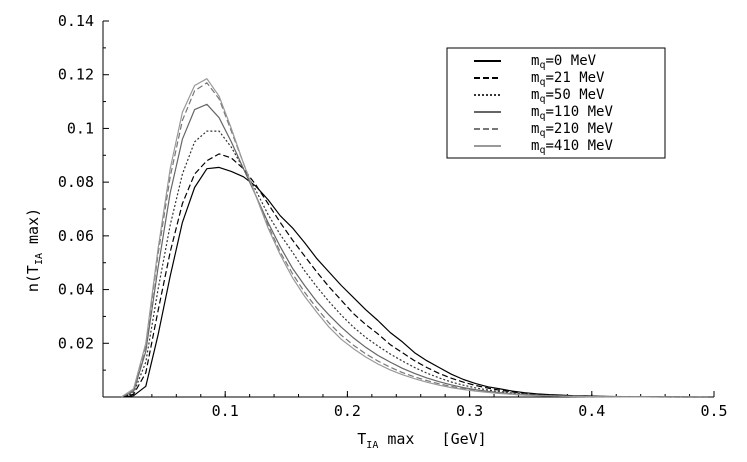  What do you see at coordinates (76, 182) in the screenshot?
I see `y-tick-label: 0.08` at bounding box center [76, 182].